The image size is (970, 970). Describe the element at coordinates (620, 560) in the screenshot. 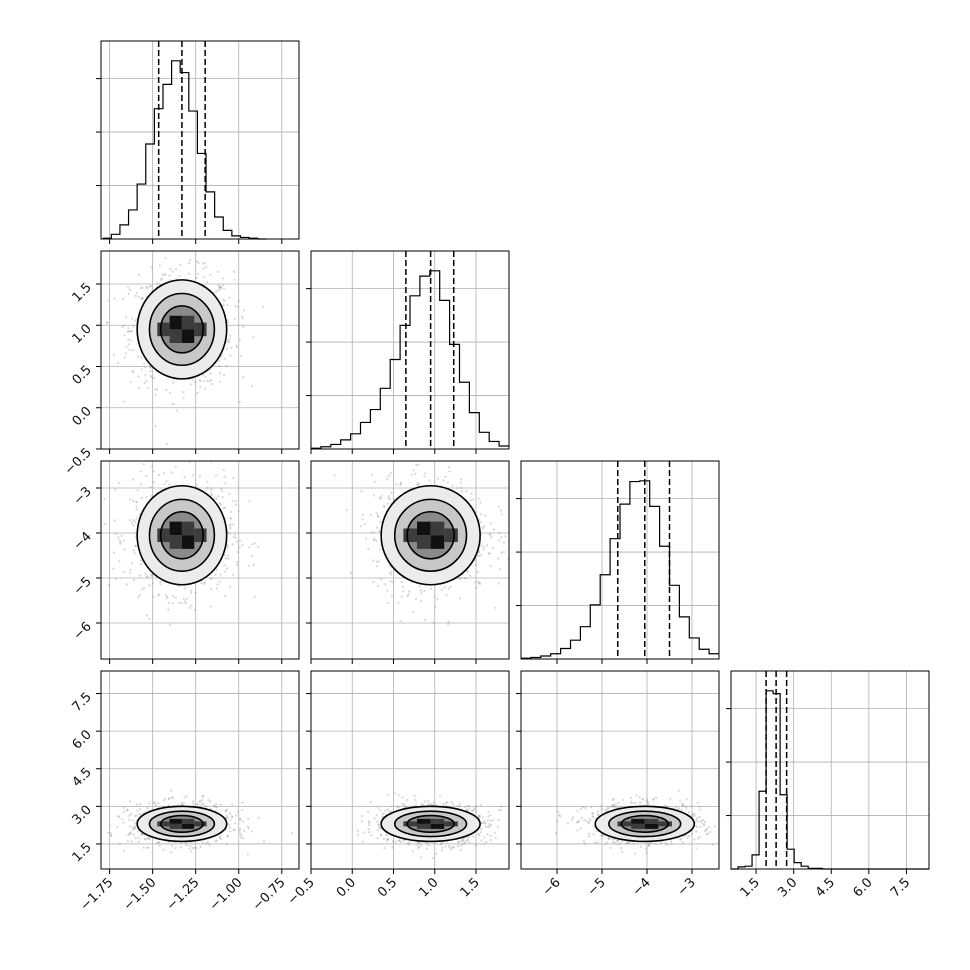

I see `axes-frame` at that location.